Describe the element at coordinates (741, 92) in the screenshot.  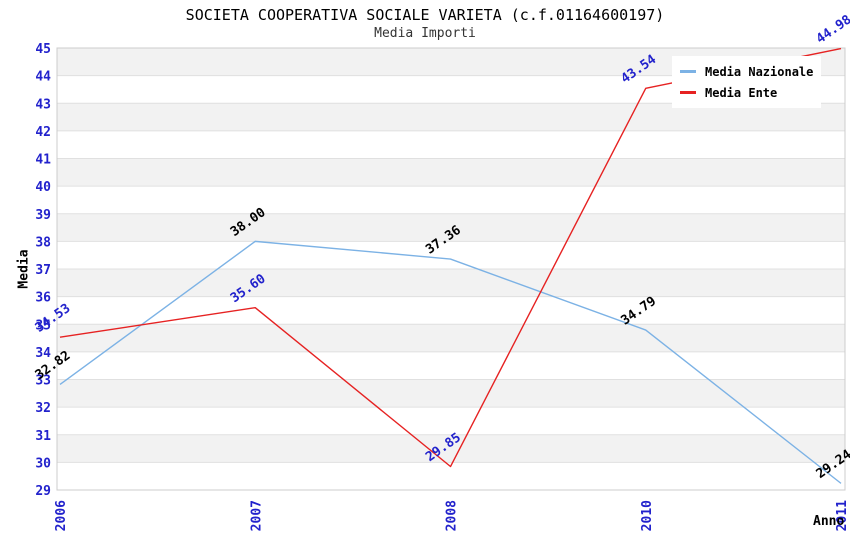
I see `legend-label-media-ente: Media Ente` at that location.